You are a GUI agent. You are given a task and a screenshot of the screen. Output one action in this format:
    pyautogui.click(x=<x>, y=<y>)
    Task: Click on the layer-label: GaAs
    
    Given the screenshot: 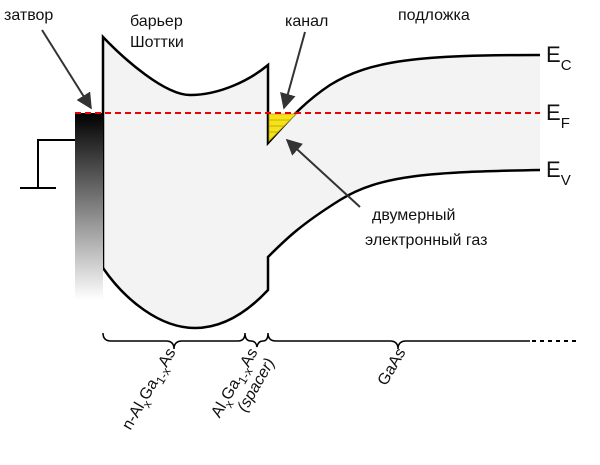 What is the action you would take?
    pyautogui.click(x=392, y=367)
    